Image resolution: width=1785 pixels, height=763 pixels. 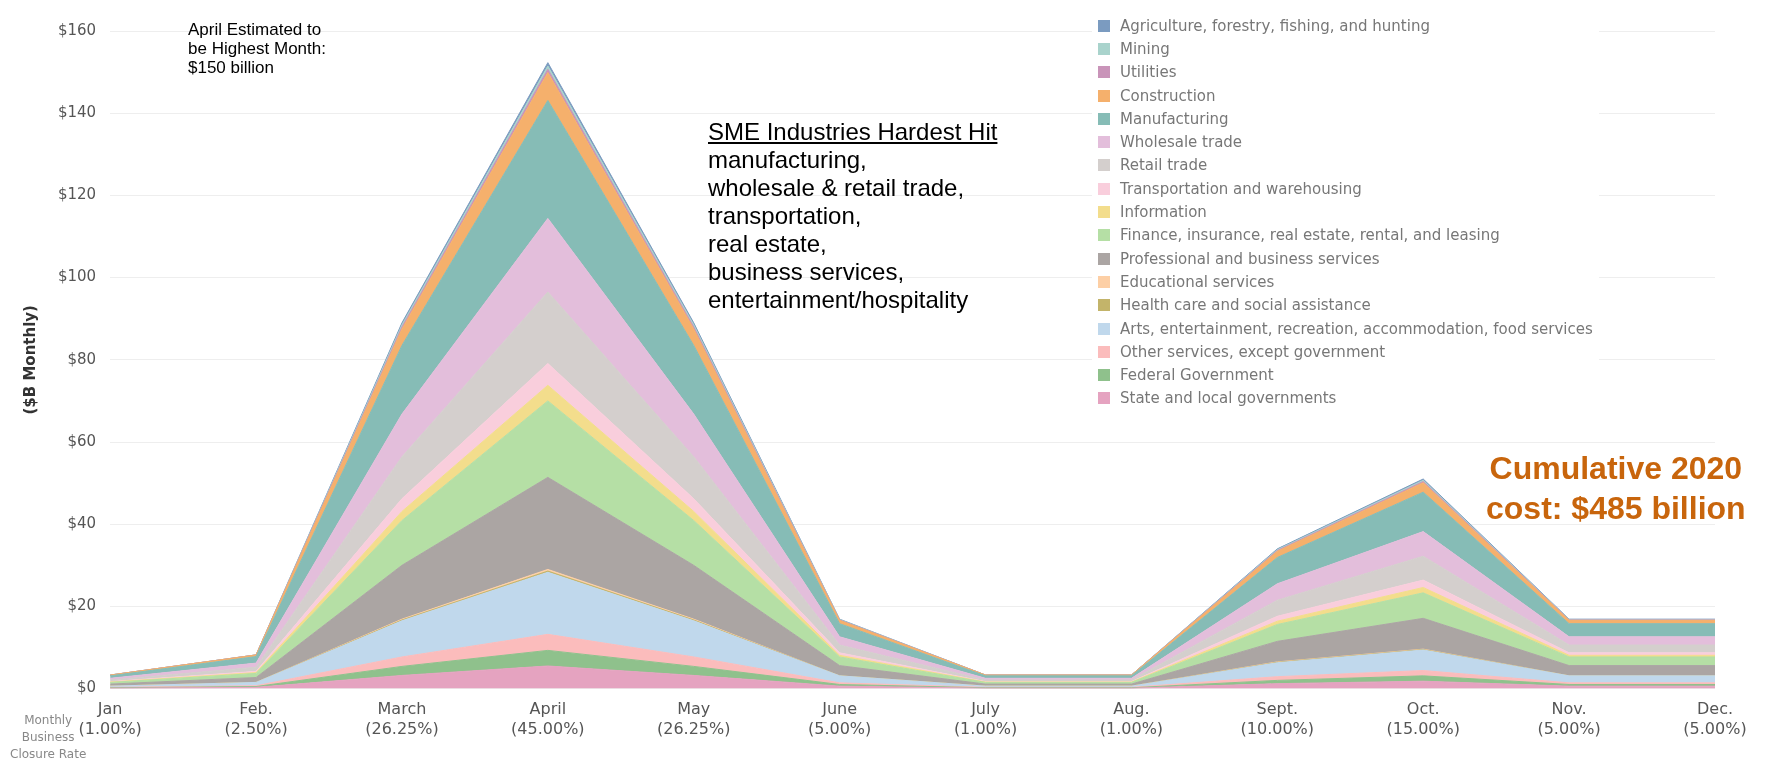 What do you see at coordinates (87, 687) in the screenshot?
I see `y-tick-label: $0` at bounding box center [87, 687].